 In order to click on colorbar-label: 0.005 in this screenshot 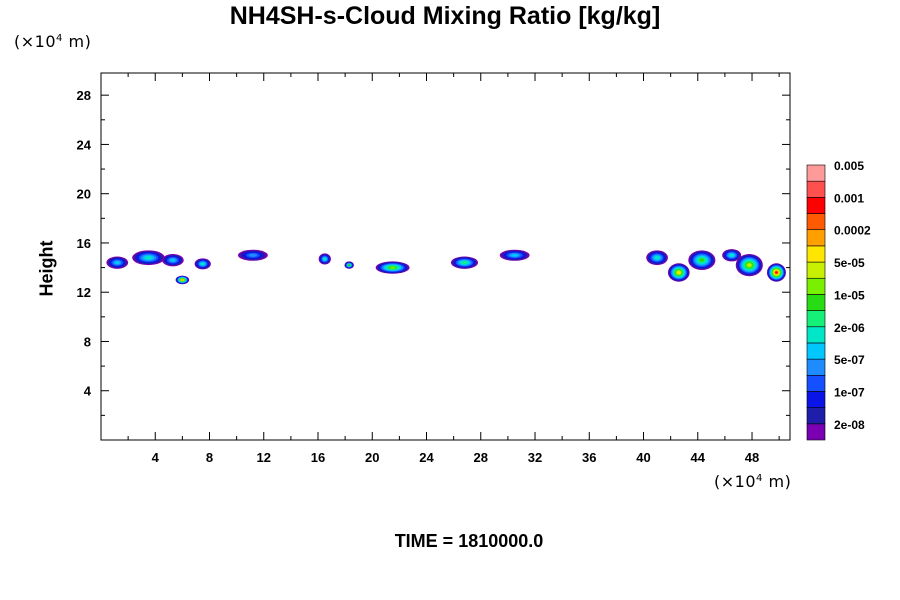, I will do `click(849, 166)`.